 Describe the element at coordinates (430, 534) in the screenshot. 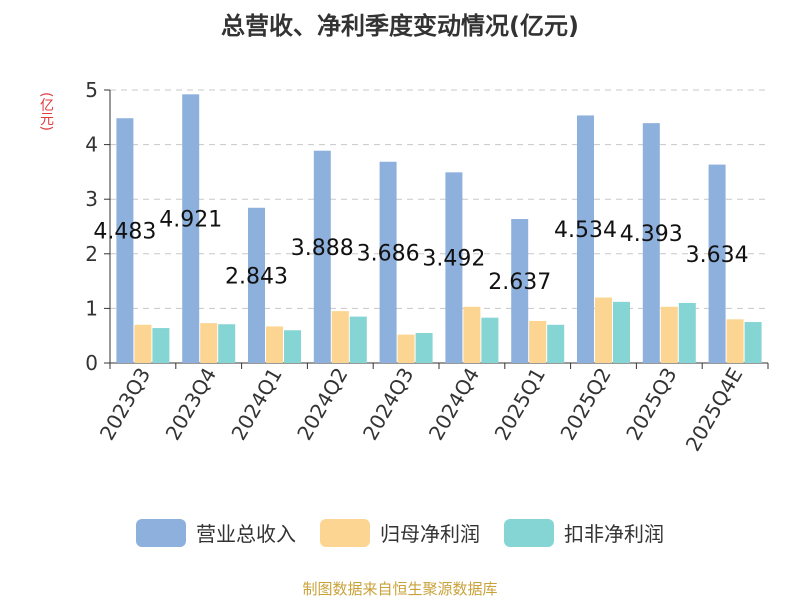

I see `legend-label-net-profit: 归母净利润` at that location.